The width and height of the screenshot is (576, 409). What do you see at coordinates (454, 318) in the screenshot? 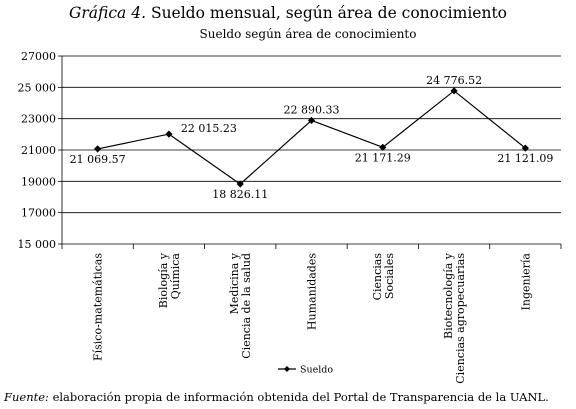
I see `x-tick-label: Biotecnología yCiencias agropecuarias` at bounding box center [454, 318].